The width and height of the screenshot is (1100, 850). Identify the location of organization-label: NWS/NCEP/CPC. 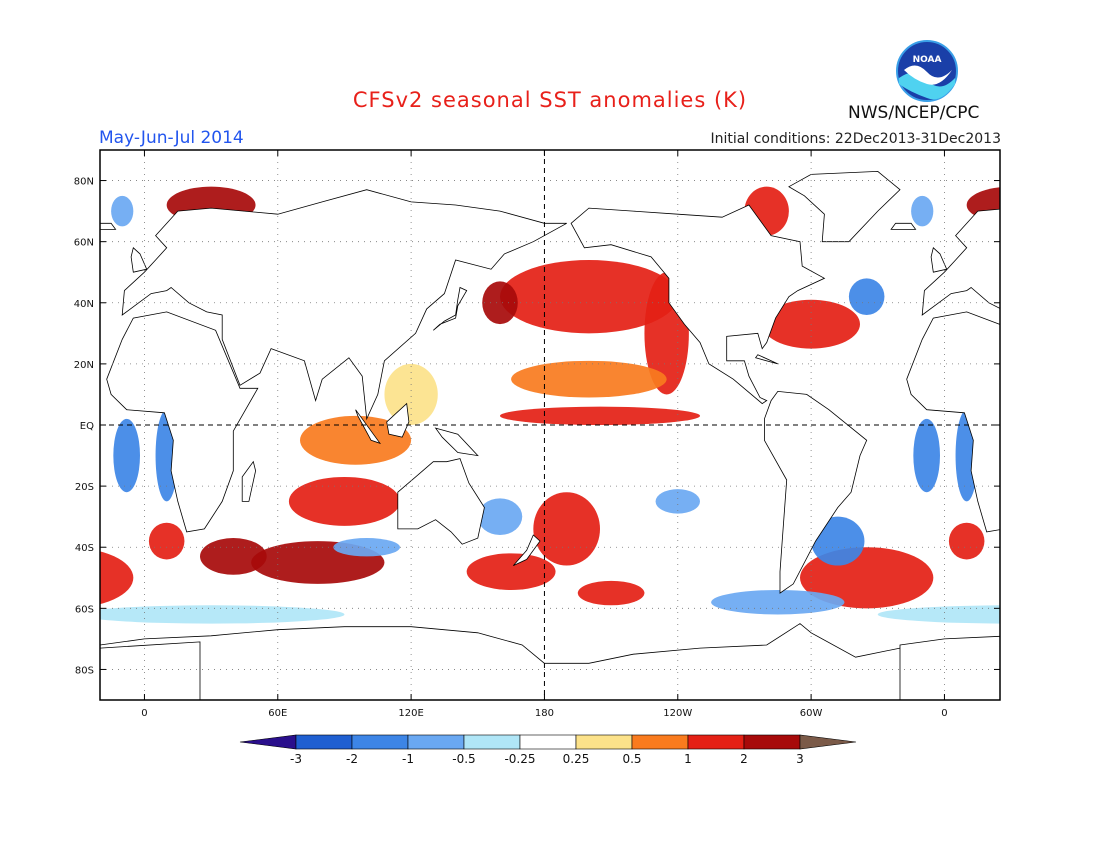
(914, 113).